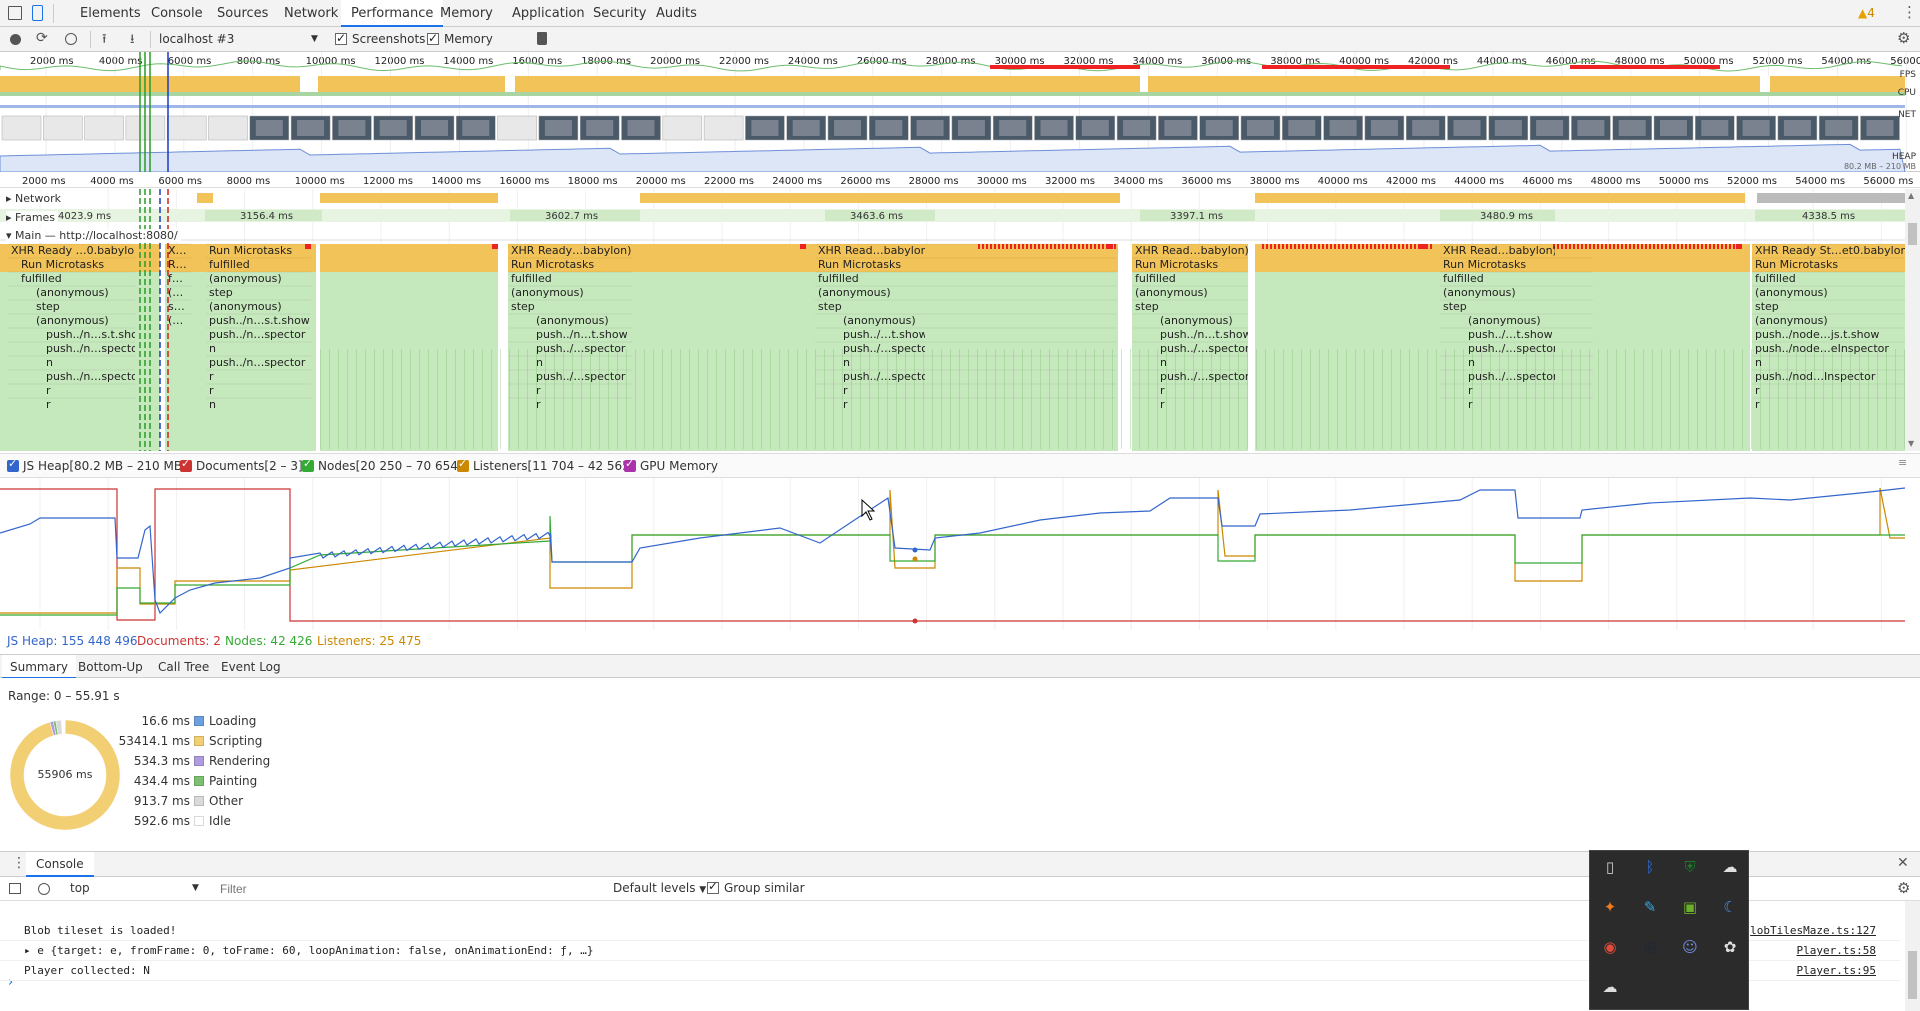 The width and height of the screenshot is (1920, 1011). Describe the element at coordinates (1836, 970) in the screenshot. I see `console-source-link: Player.ts:95` at that location.